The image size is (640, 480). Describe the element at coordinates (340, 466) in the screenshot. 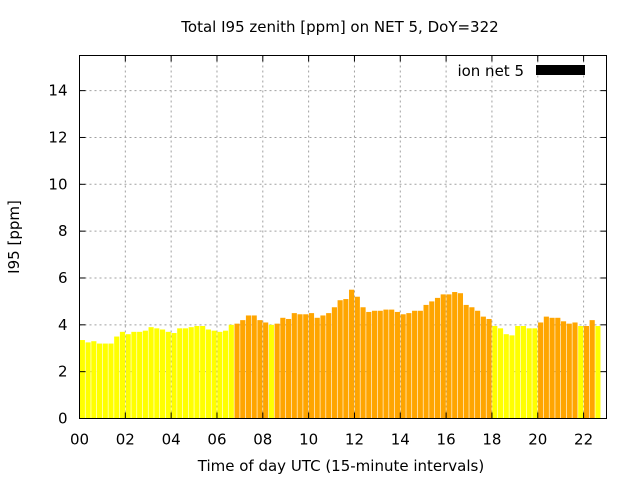

I see `x-axis-label: Time of day UTC (15-minute intervals)` at that location.